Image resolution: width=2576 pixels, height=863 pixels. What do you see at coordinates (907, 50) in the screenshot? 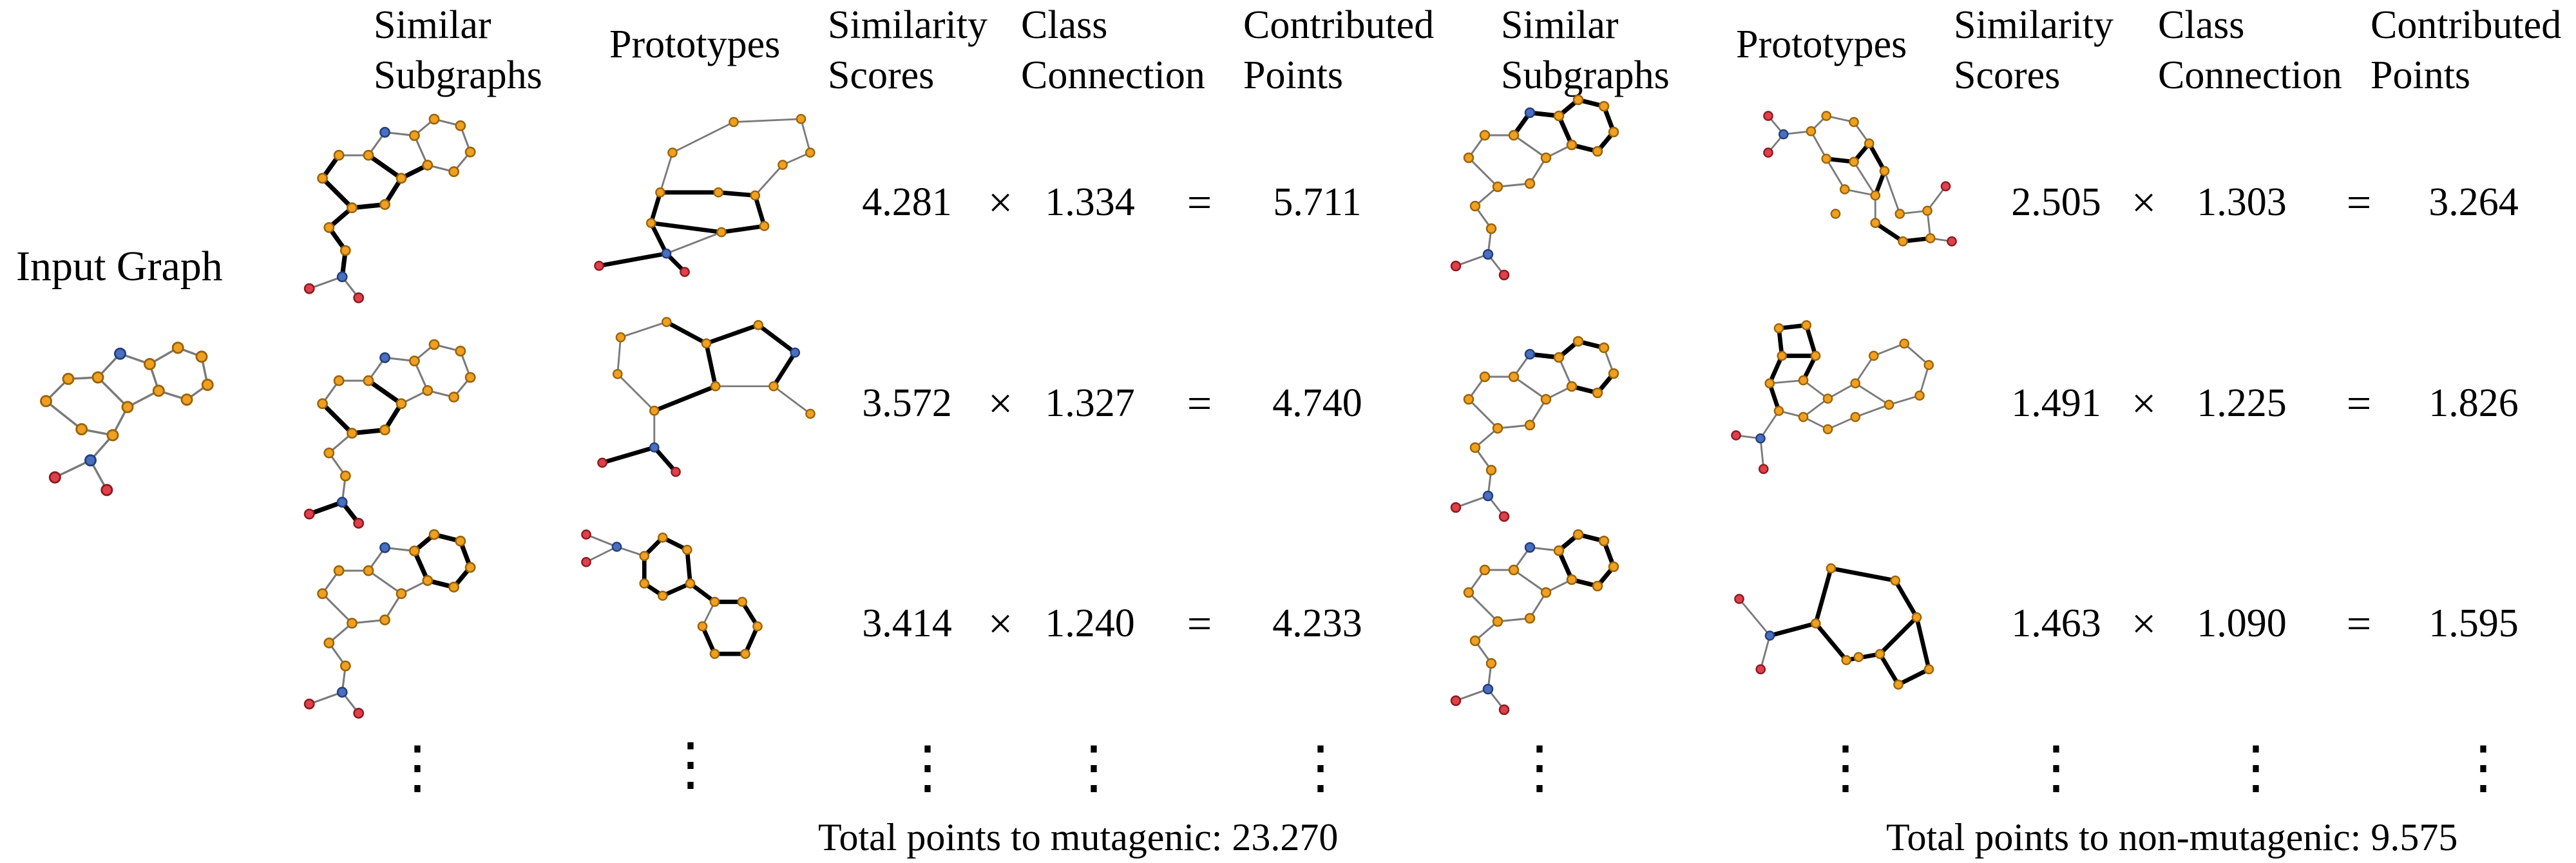
I see `header-left-similarity-scores: Similarity Scores` at bounding box center [907, 50].